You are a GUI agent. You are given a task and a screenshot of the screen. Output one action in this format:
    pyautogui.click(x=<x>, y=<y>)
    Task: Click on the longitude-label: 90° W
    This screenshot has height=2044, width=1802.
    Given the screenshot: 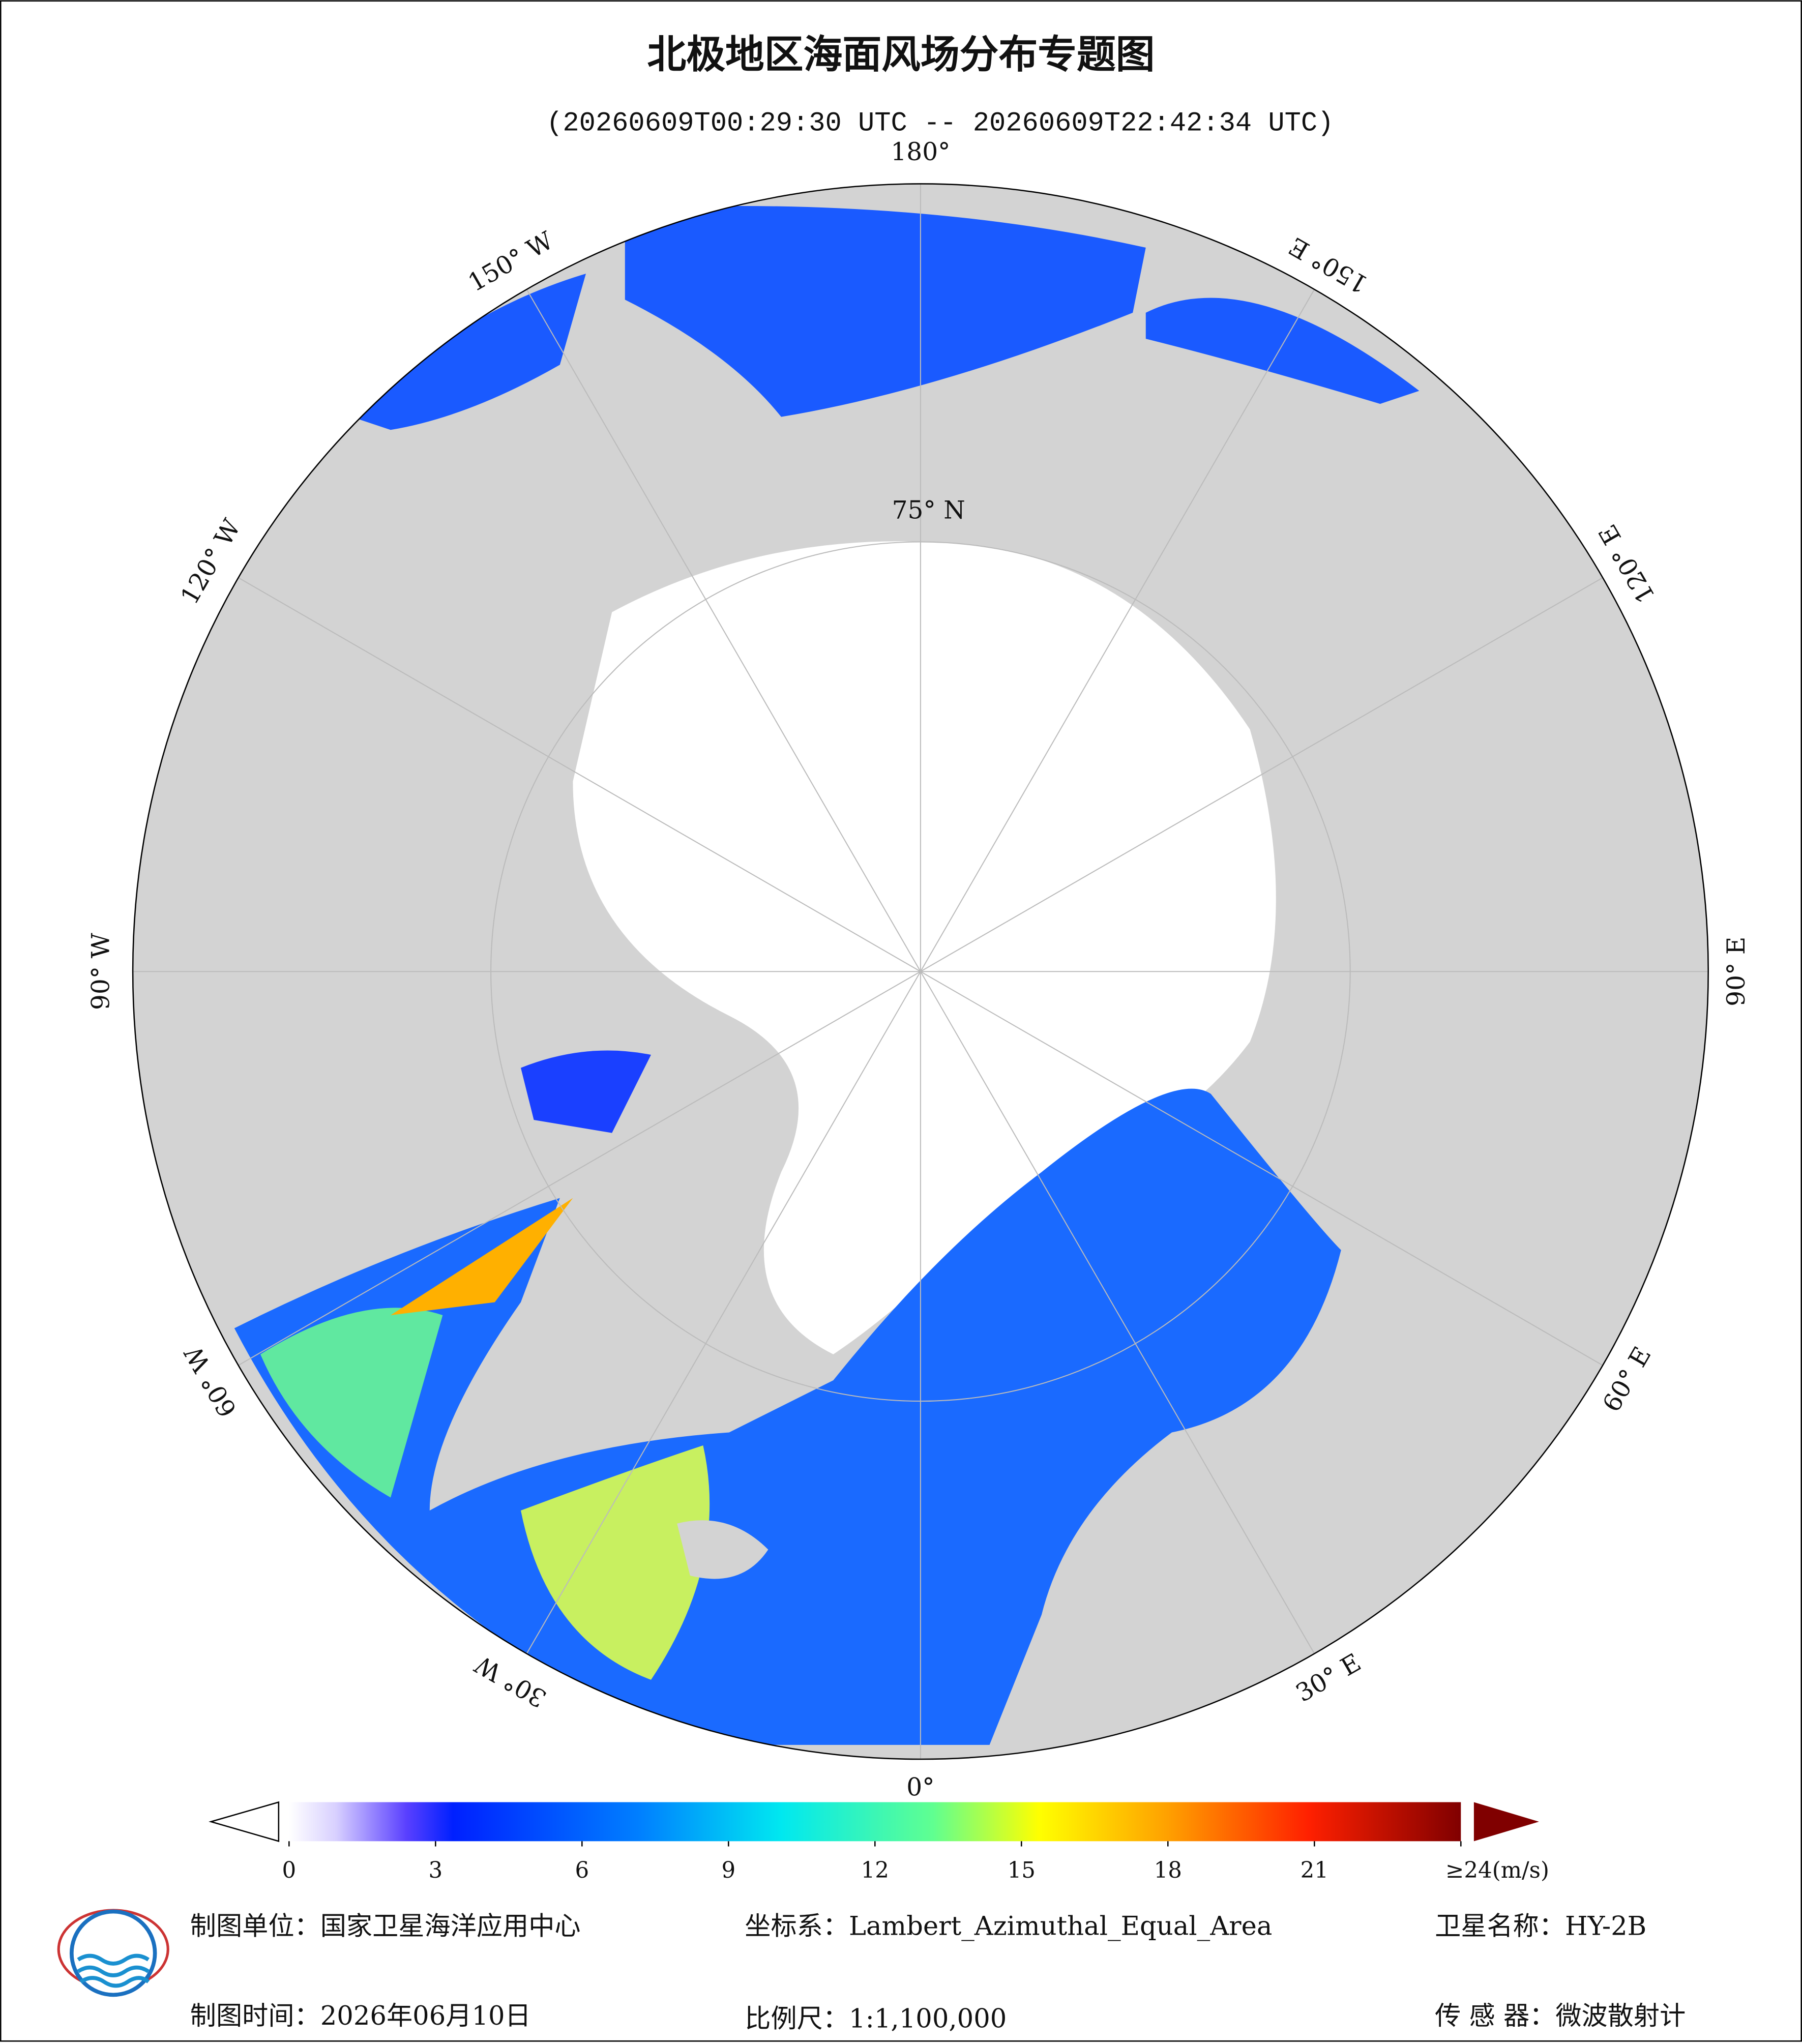 What is the action you would take?
    pyautogui.click(x=101, y=972)
    